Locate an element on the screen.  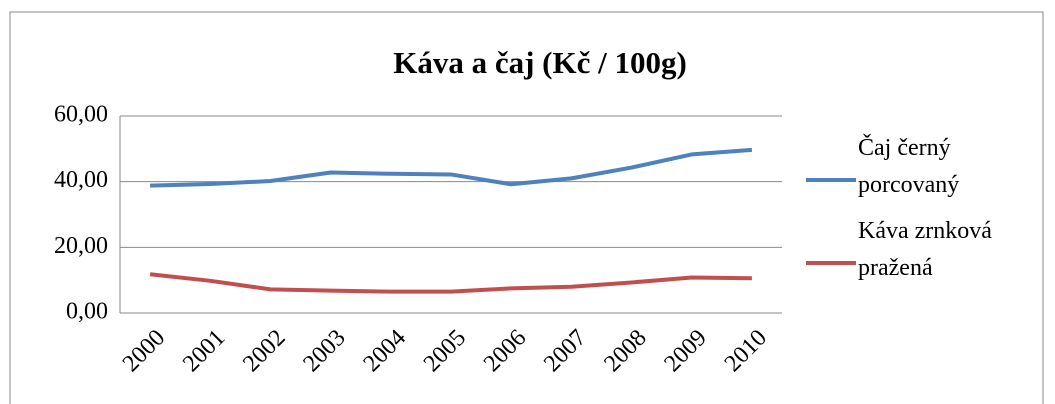
y-tick-label: 20,00 is located at coordinates (81, 246).